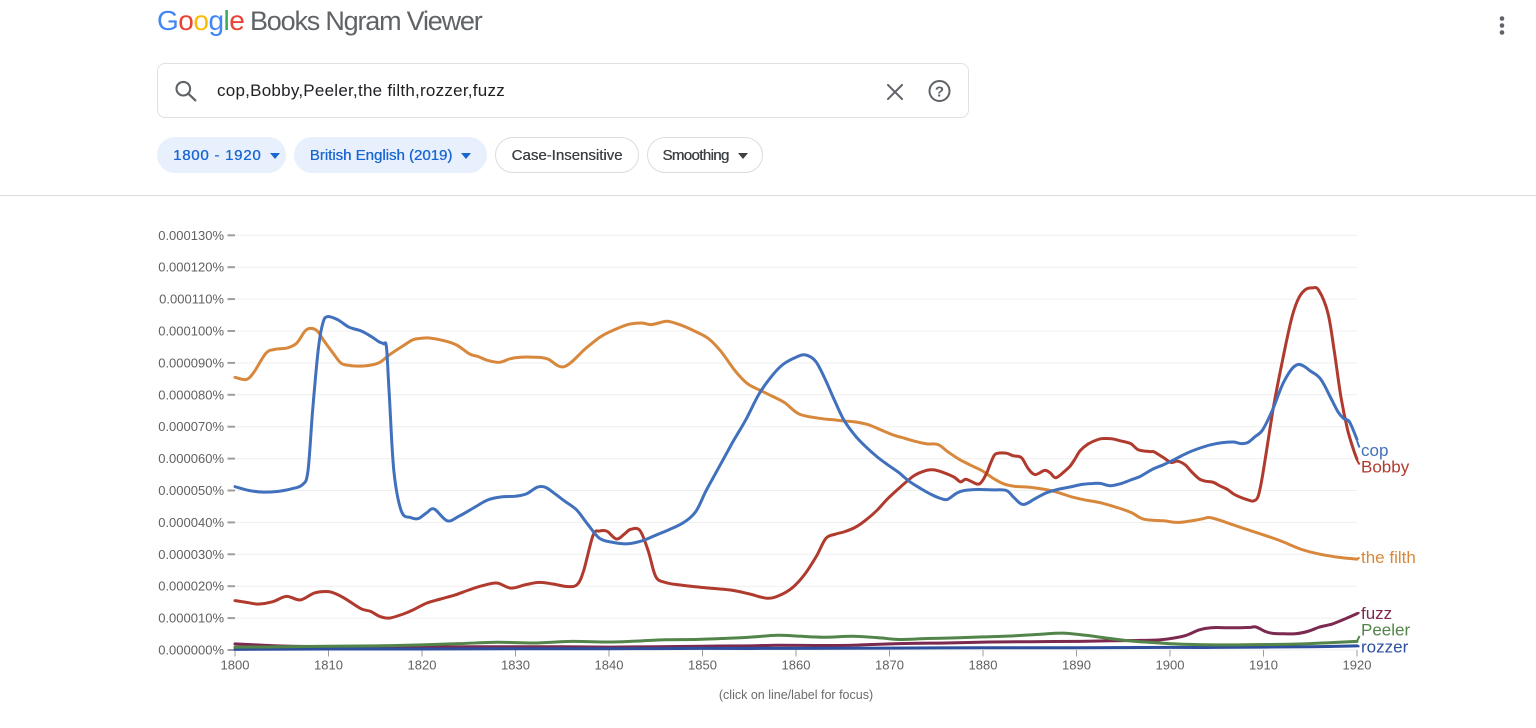 This screenshot has height=728, width=1536. What do you see at coordinates (191, 331) in the screenshot?
I see `svg-text: 0.000100%` at bounding box center [191, 331].